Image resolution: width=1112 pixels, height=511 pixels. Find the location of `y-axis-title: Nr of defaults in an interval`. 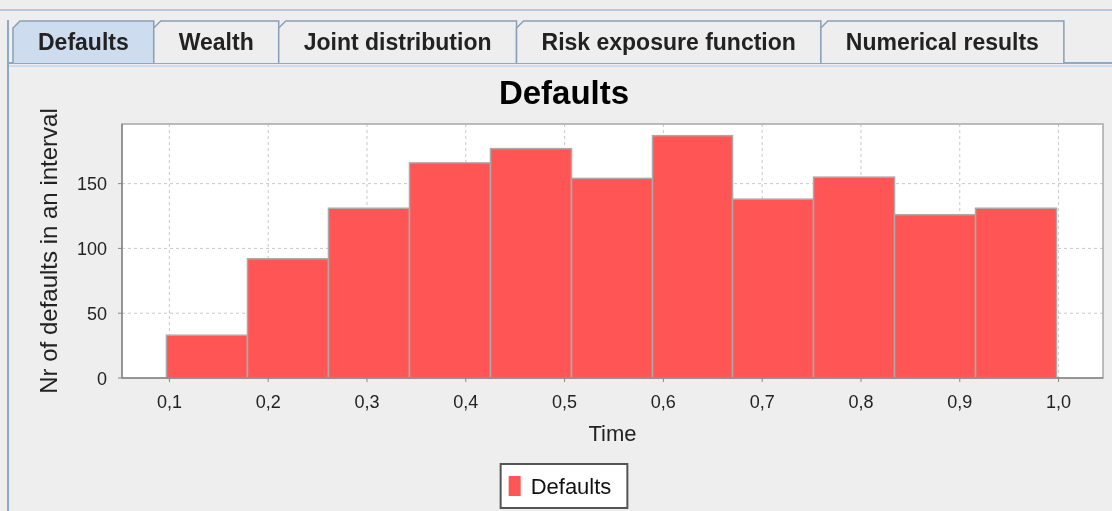

y-axis-title: Nr of defaults in an interval is located at coordinates (48, 251).